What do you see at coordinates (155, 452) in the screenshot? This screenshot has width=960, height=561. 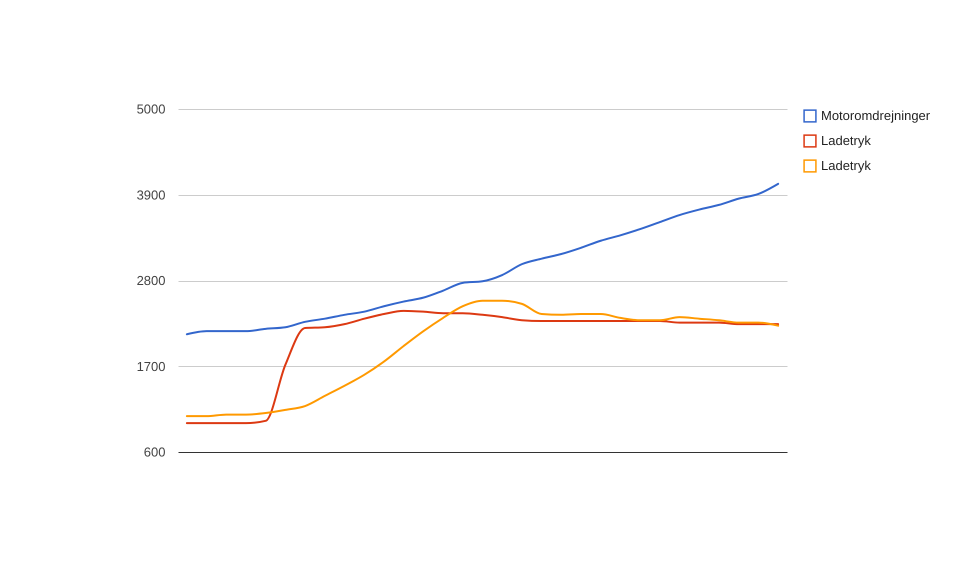 I see `y-tick-label: 600` at bounding box center [155, 452].